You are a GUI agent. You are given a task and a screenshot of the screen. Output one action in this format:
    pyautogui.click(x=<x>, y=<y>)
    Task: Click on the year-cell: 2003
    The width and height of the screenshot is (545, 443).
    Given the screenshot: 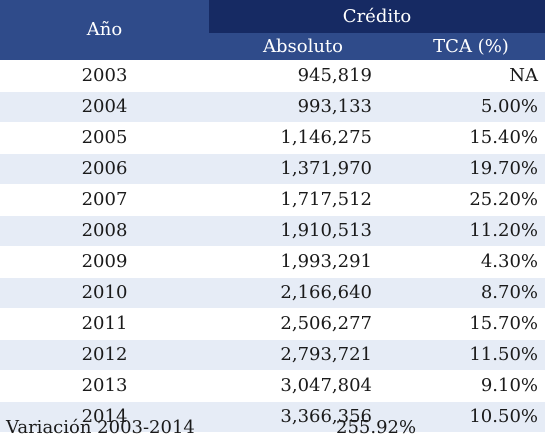 What is the action you would take?
    pyautogui.click(x=104, y=75)
    